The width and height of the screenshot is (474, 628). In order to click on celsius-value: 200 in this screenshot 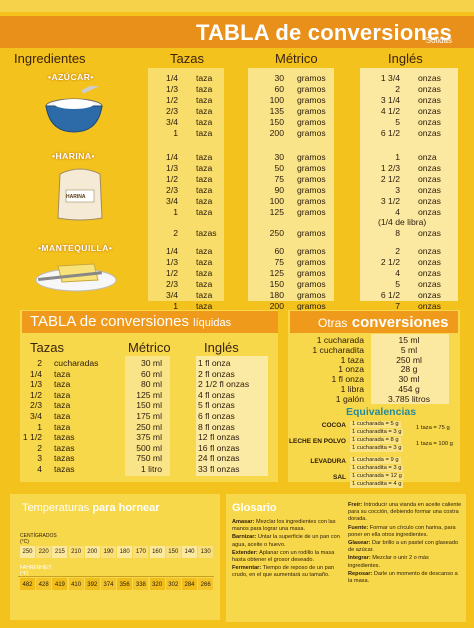, I will do `click(92, 552)`.